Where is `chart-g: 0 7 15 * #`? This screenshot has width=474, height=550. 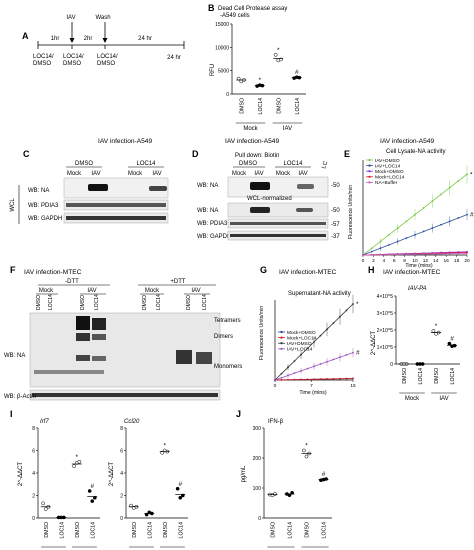
chart-g: 0 7 15 * # is located at coordinates (317, 341).